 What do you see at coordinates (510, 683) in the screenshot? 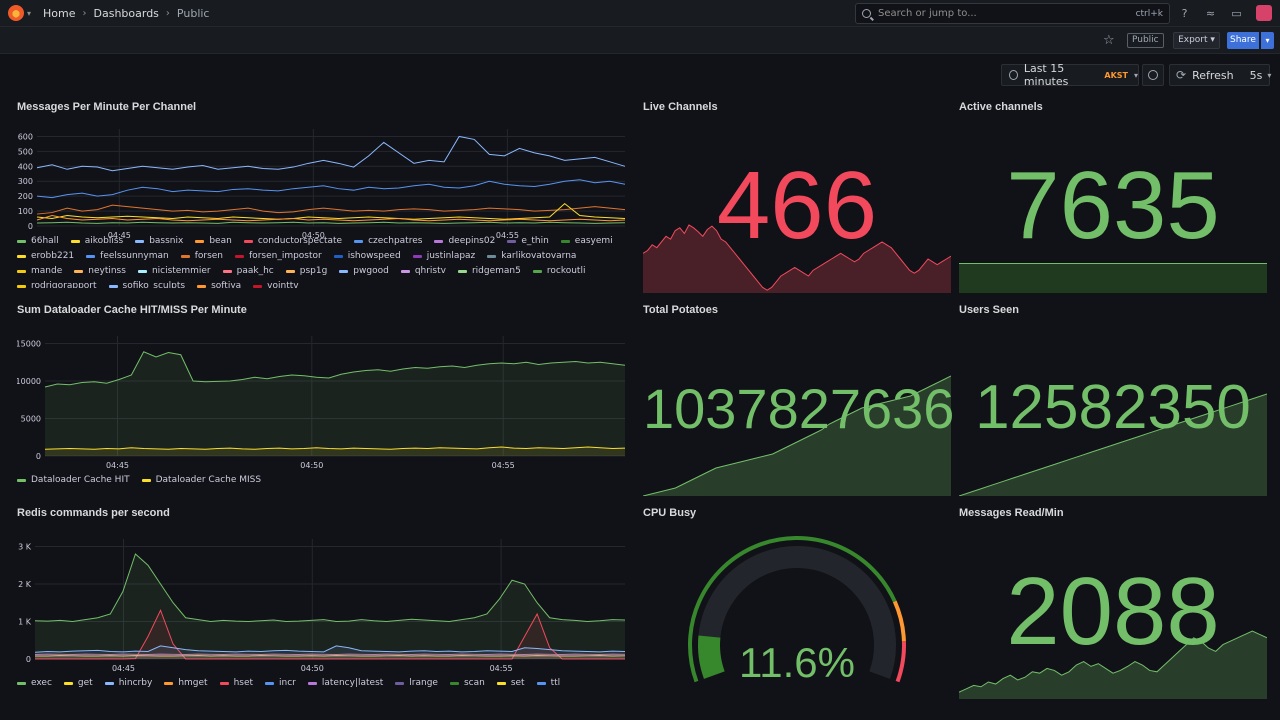
I see `legend-item: set` at bounding box center [510, 683].